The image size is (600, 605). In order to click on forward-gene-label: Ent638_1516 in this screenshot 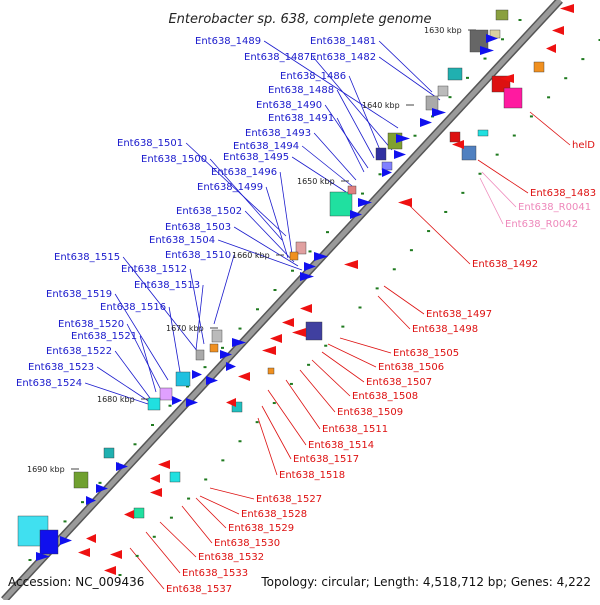, I will do `click(133, 307)`.